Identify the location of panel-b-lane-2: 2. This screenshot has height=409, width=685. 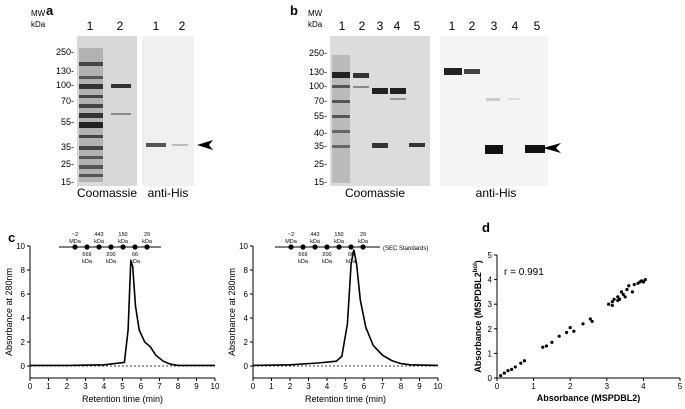
(362, 26).